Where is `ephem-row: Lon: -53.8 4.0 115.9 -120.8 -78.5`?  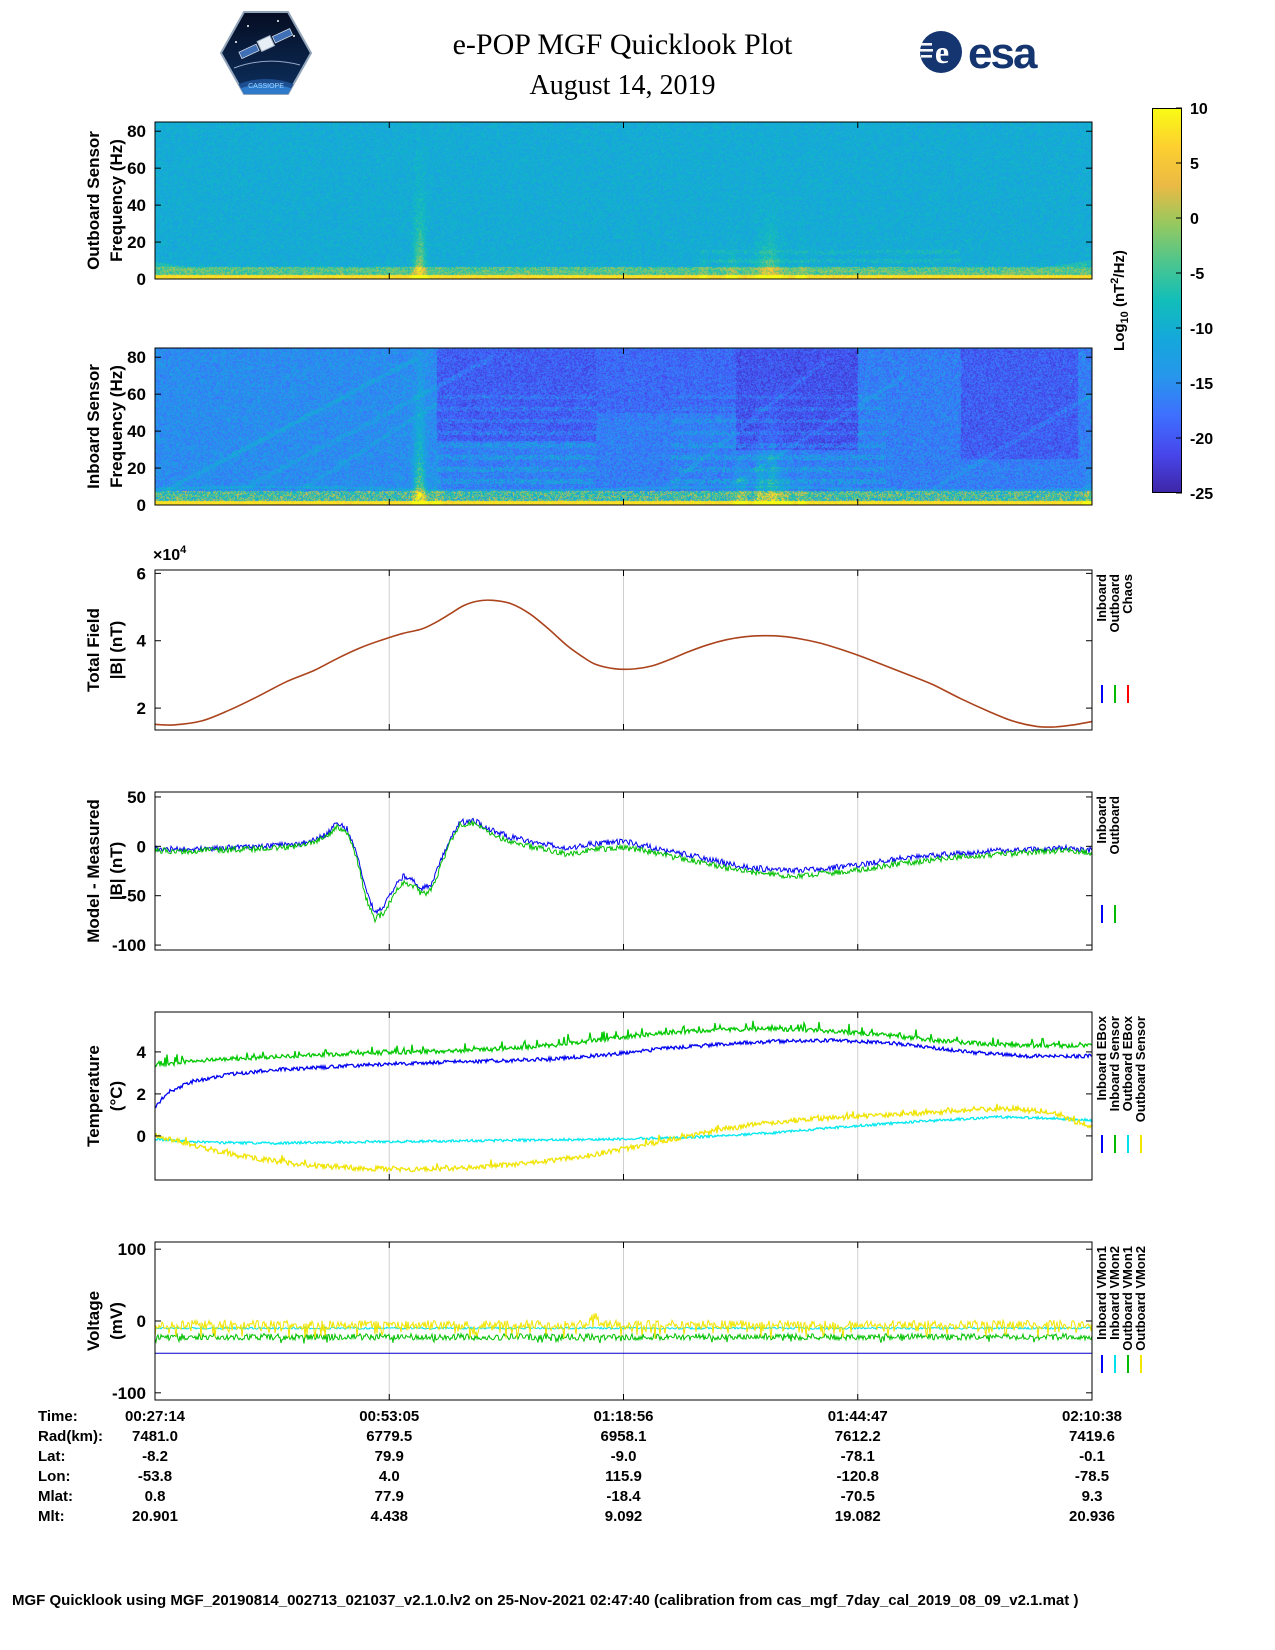 ephem-row: Lon: -53.8 4.0 115.9 -120.8 -78.5 is located at coordinates (637, 1478).